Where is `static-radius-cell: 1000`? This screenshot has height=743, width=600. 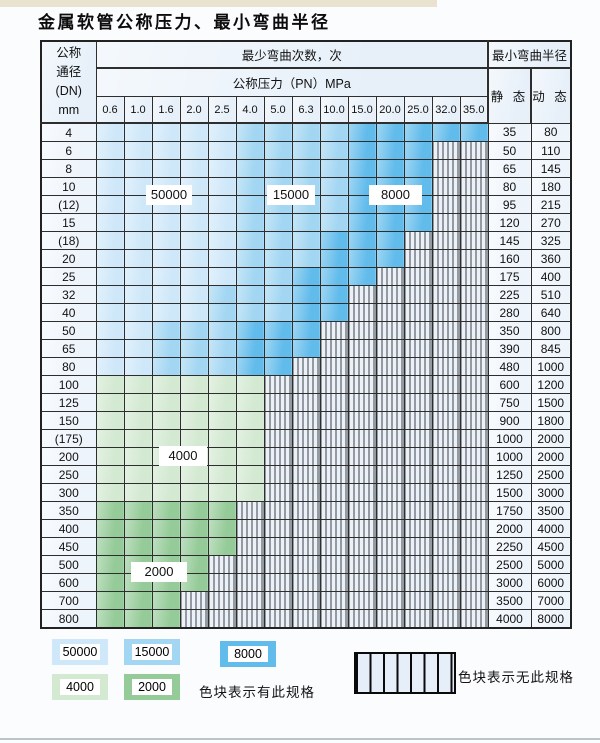 static-radius-cell: 1000 is located at coordinates (509, 438).